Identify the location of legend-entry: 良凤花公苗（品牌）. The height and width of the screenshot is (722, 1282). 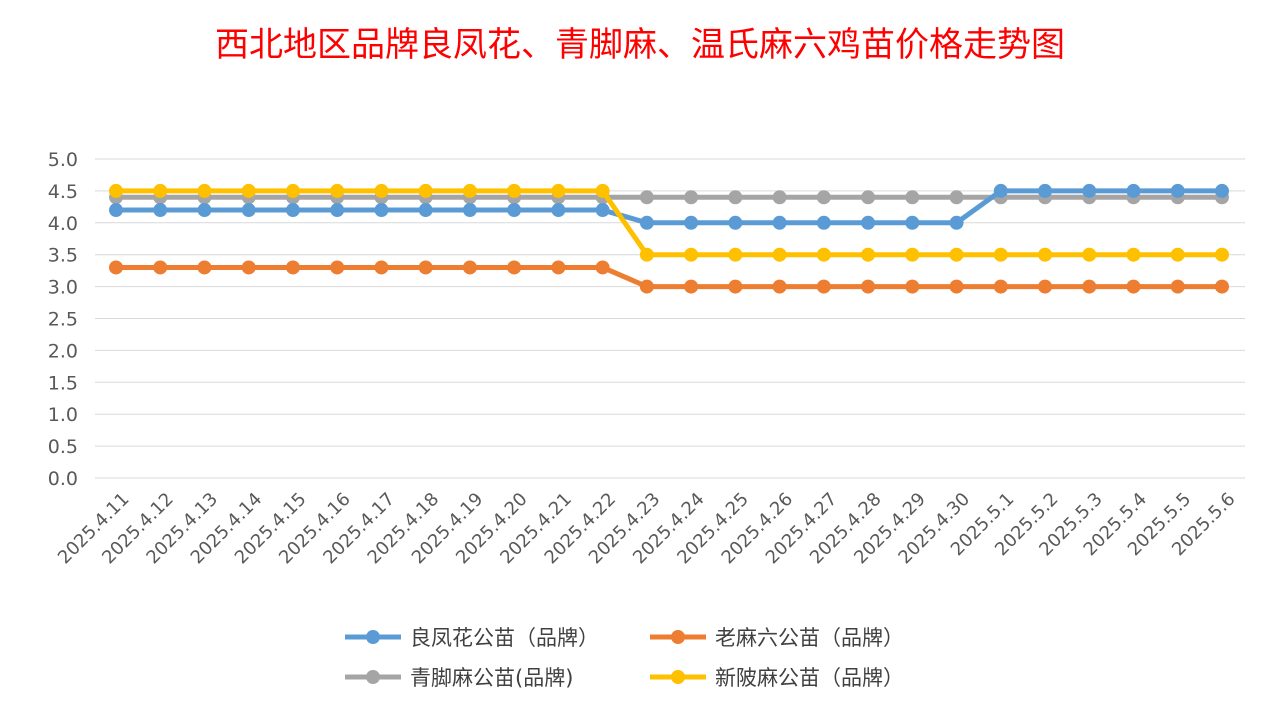
(472, 638).